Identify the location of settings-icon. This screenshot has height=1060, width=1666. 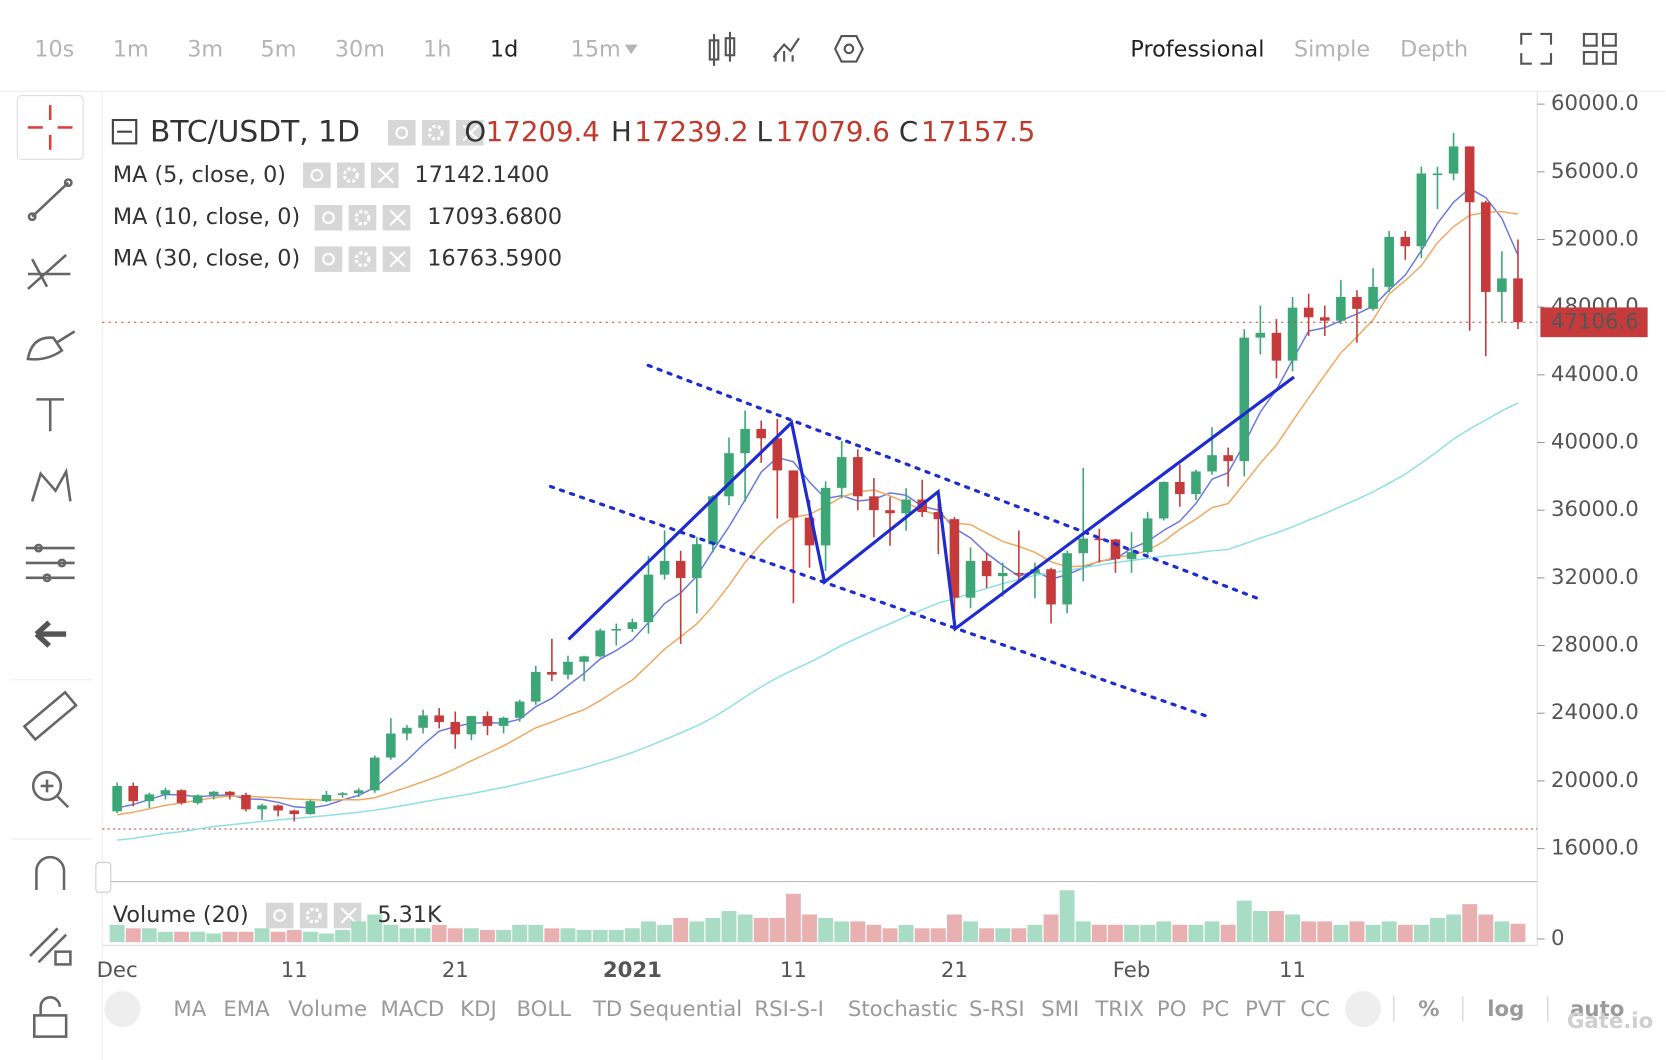
(848, 49).